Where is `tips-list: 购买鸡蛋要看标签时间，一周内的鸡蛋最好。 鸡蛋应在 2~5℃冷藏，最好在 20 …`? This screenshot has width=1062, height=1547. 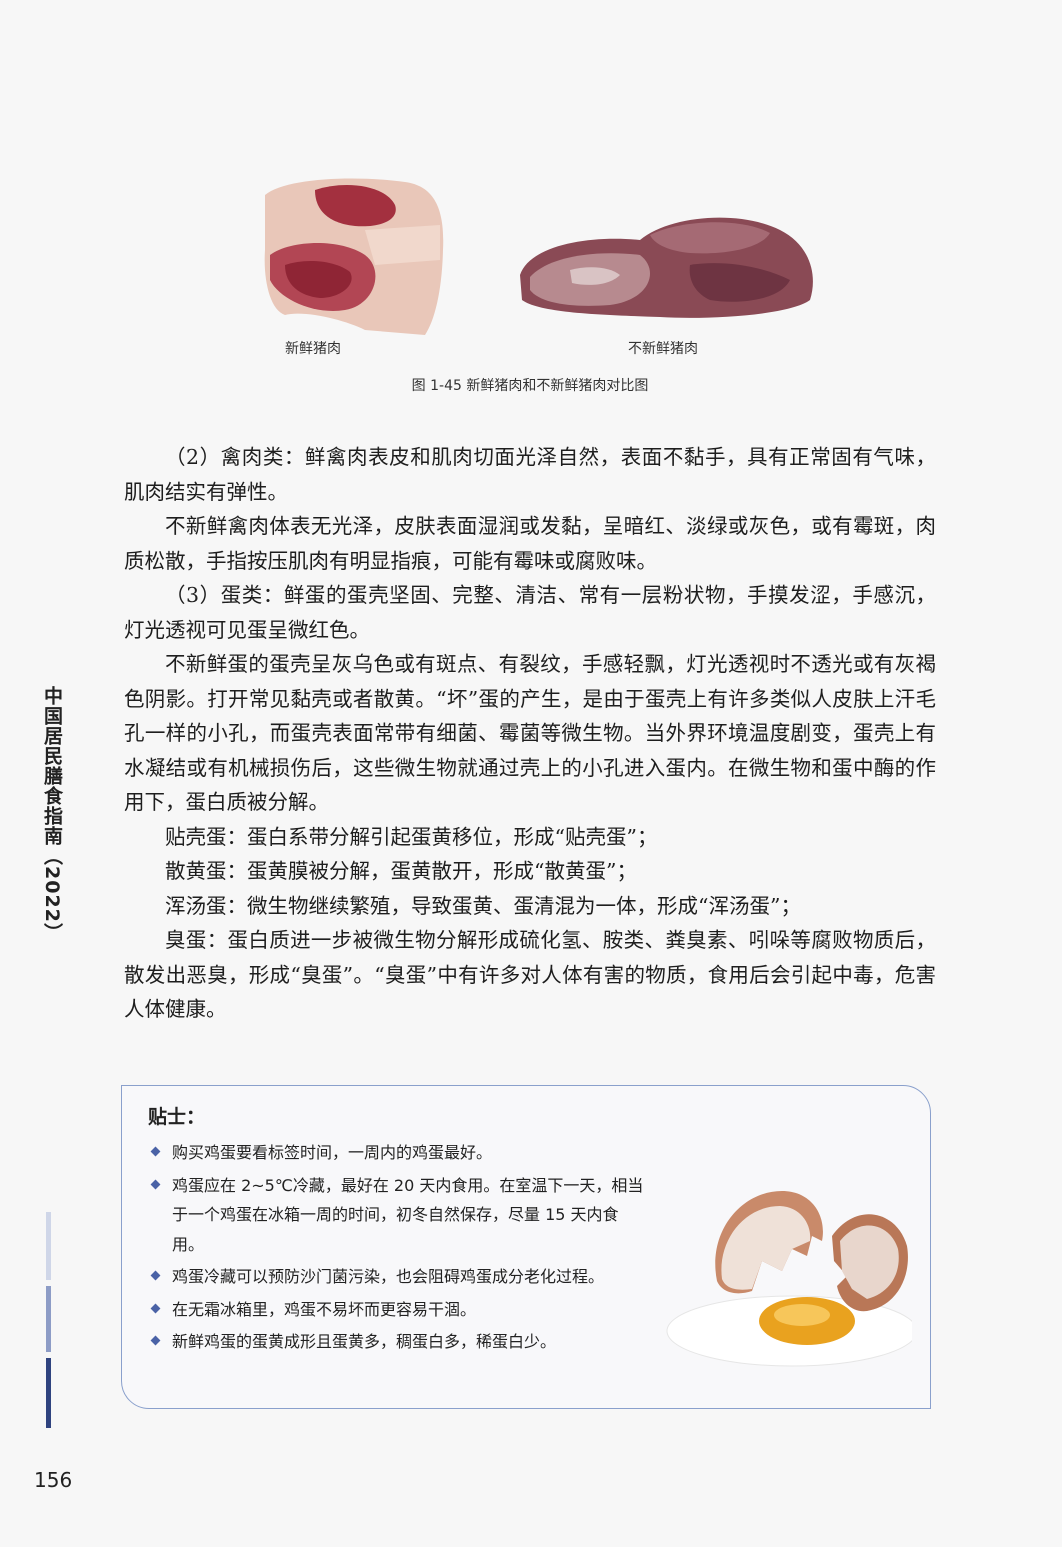
tips-list: 购买鸡蛋要看标签时间，一周内的鸡蛋最好。 鸡蛋应在 2~5℃冷藏，最好在 20 … is located at coordinates (400, 1249).